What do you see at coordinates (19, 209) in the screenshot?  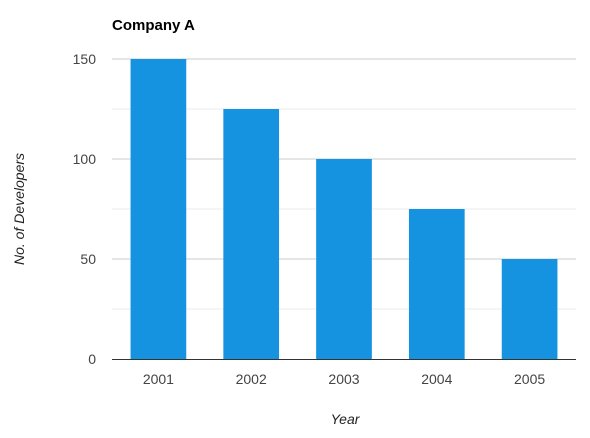 I see `y-axis-title: No. of Developers` at bounding box center [19, 209].